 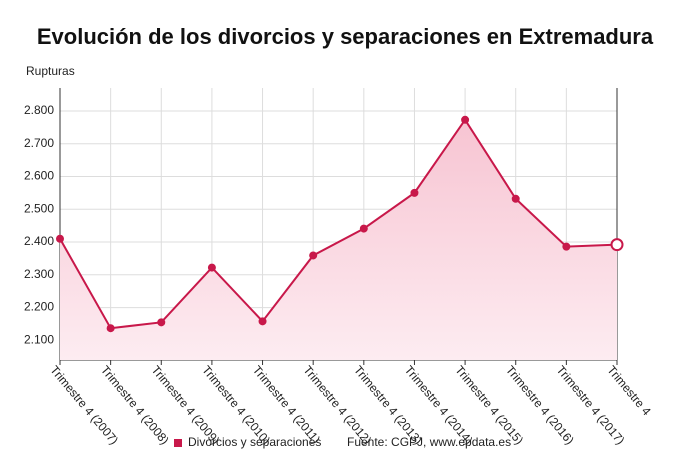 I want to click on y-tick-label: 2.500, so click(x=39, y=208).